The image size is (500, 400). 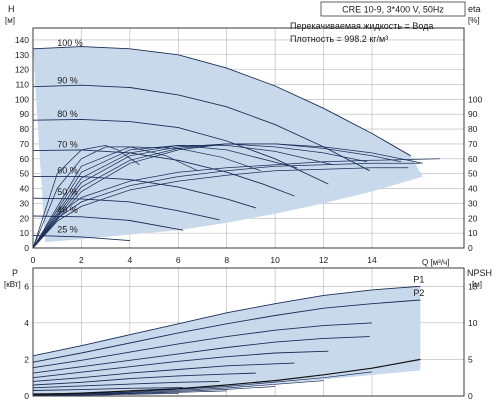 What do you see at coordinates (470, 359) in the screenshot?
I see `npsh-tick-label: 5` at bounding box center [470, 359].